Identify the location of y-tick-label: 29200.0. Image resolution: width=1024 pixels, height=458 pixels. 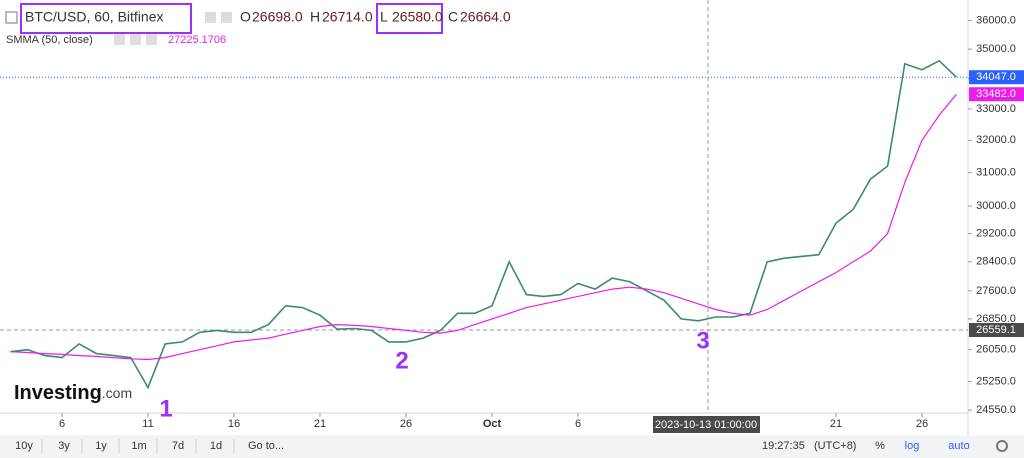
(996, 233).